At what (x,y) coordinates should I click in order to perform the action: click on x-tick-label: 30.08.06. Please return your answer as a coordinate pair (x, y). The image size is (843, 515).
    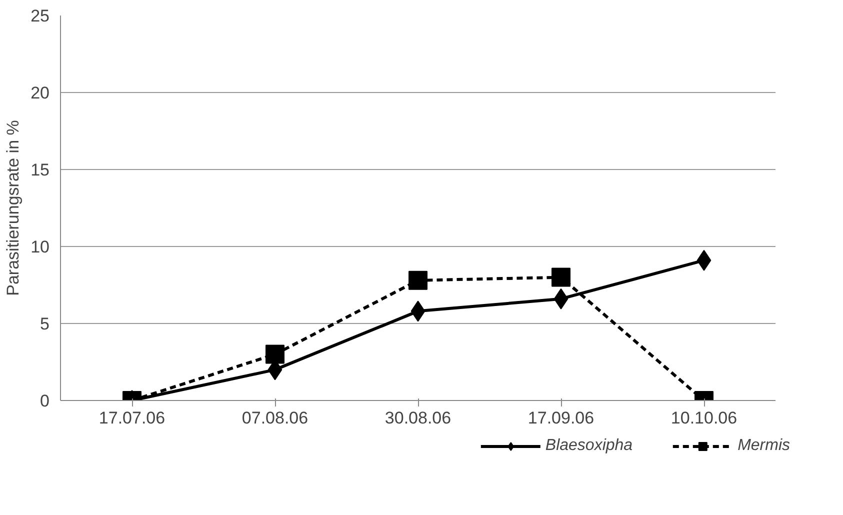
    Looking at the image, I should click on (418, 418).